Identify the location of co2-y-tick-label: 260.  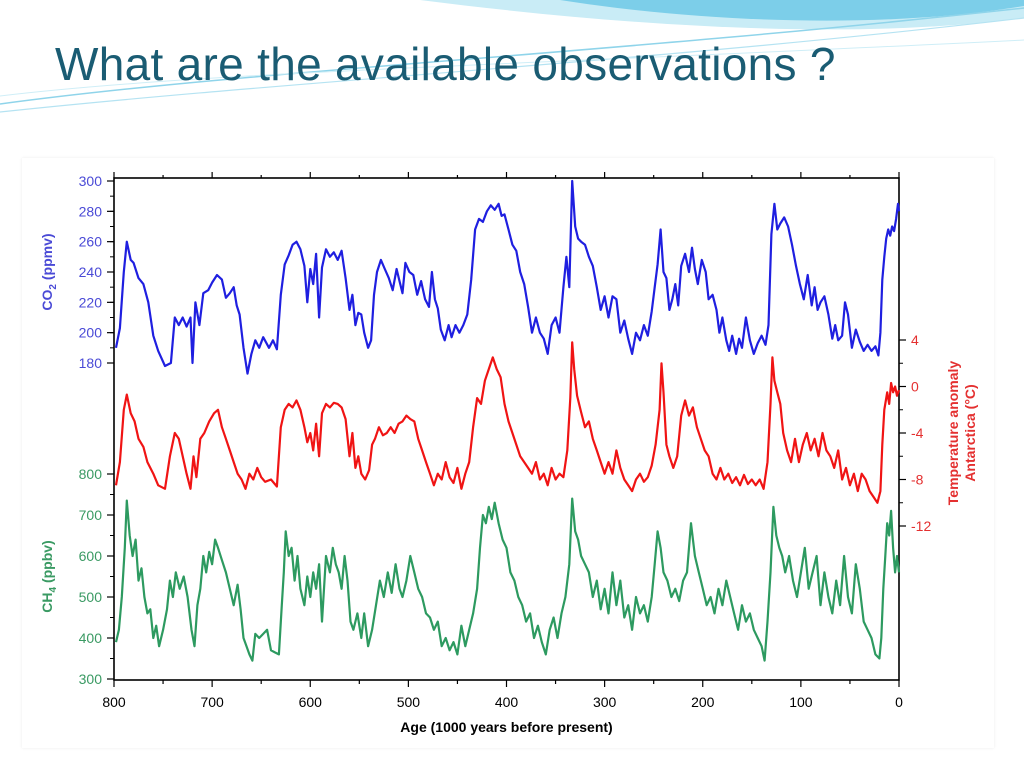
(91, 242).